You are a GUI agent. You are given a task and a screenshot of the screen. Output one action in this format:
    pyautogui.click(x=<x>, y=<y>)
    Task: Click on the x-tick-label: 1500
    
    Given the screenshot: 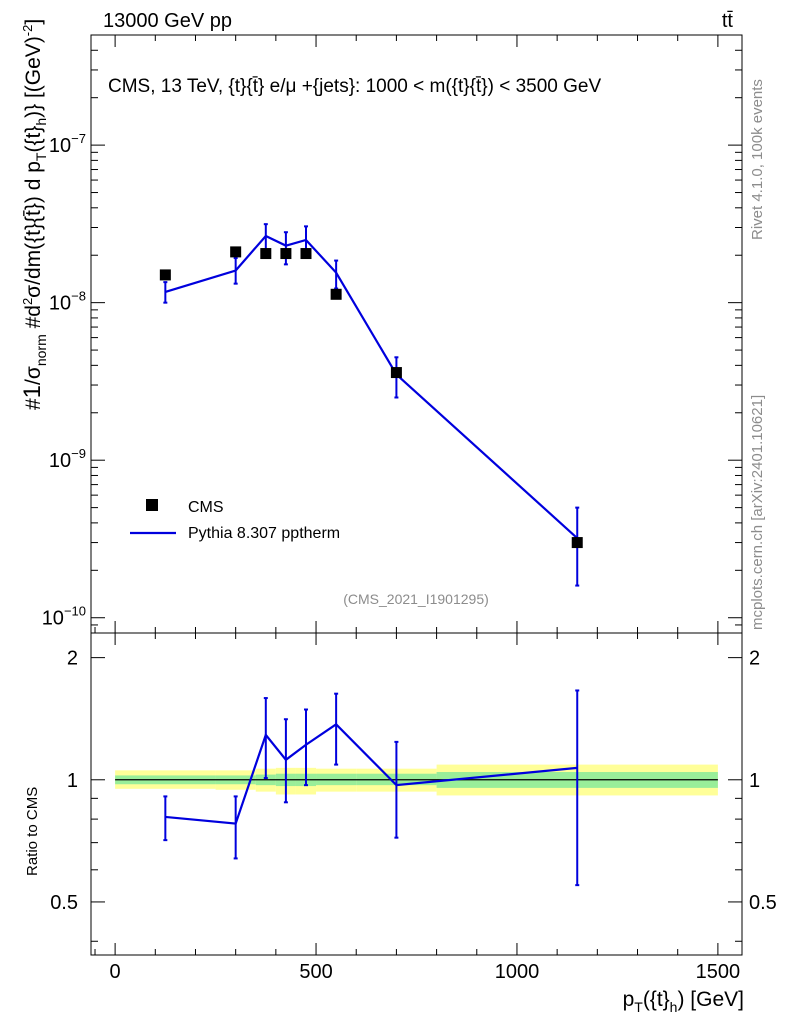 What is the action you would take?
    pyautogui.click(x=718, y=972)
    